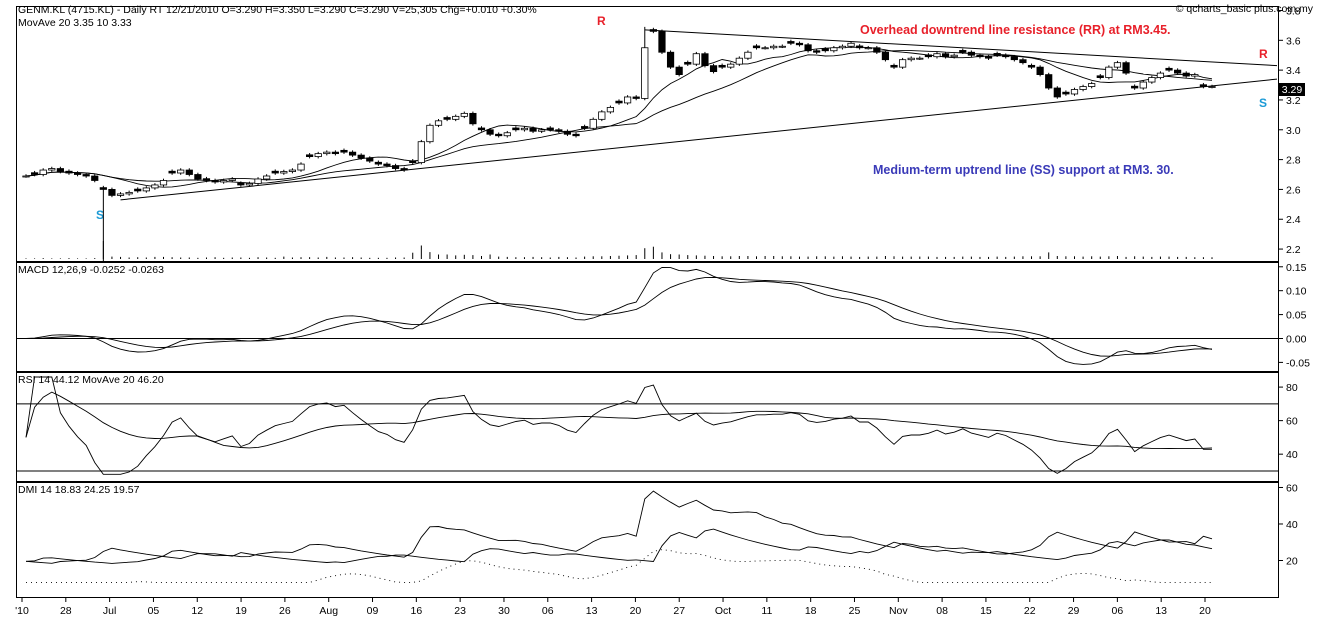 The image size is (1324, 630). I want to click on dmi-plot, so click(619, 536).